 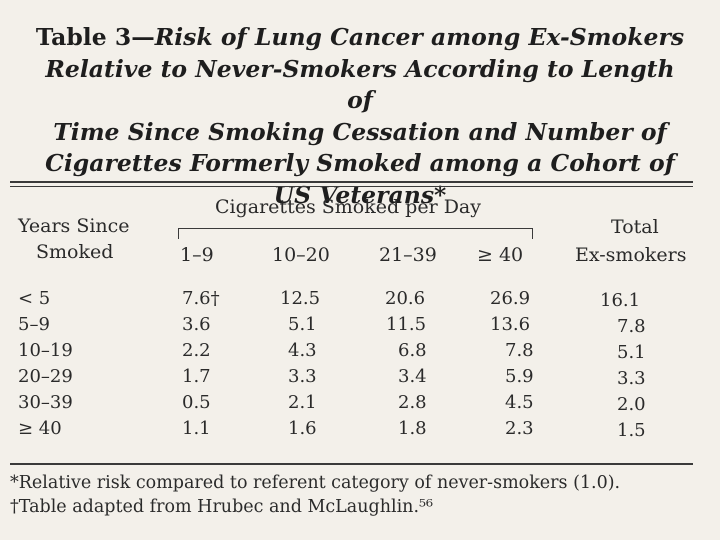 I want to click on table-cell: 6.8, so click(x=412, y=350).